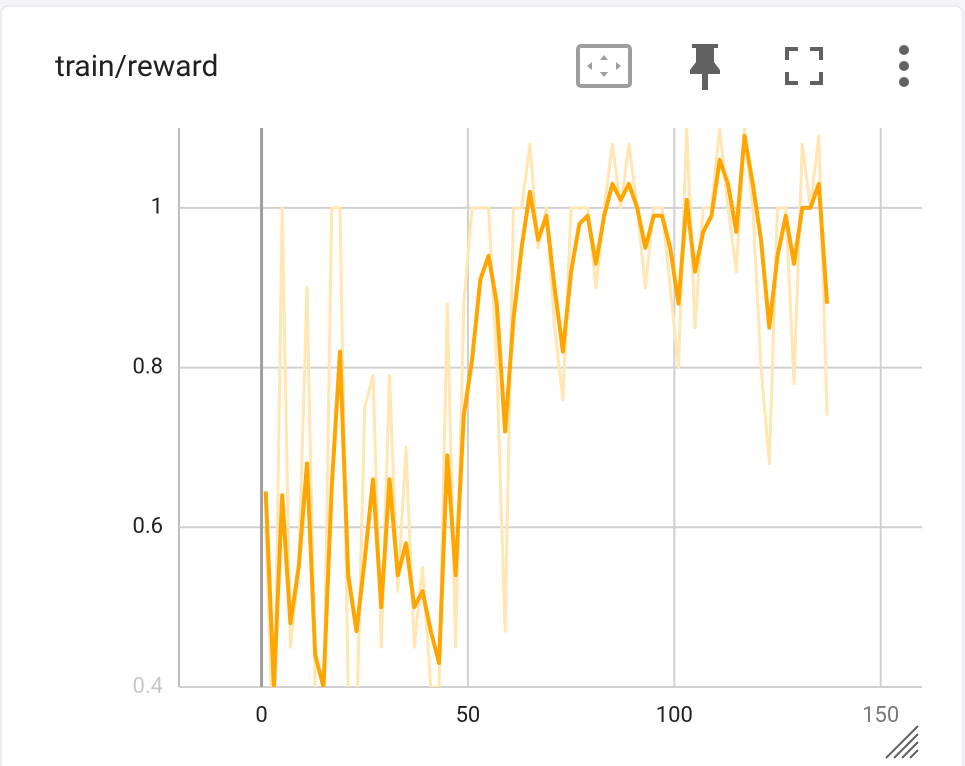 This screenshot has height=766, width=965. I want to click on x-tick-label: 0, so click(261, 715).